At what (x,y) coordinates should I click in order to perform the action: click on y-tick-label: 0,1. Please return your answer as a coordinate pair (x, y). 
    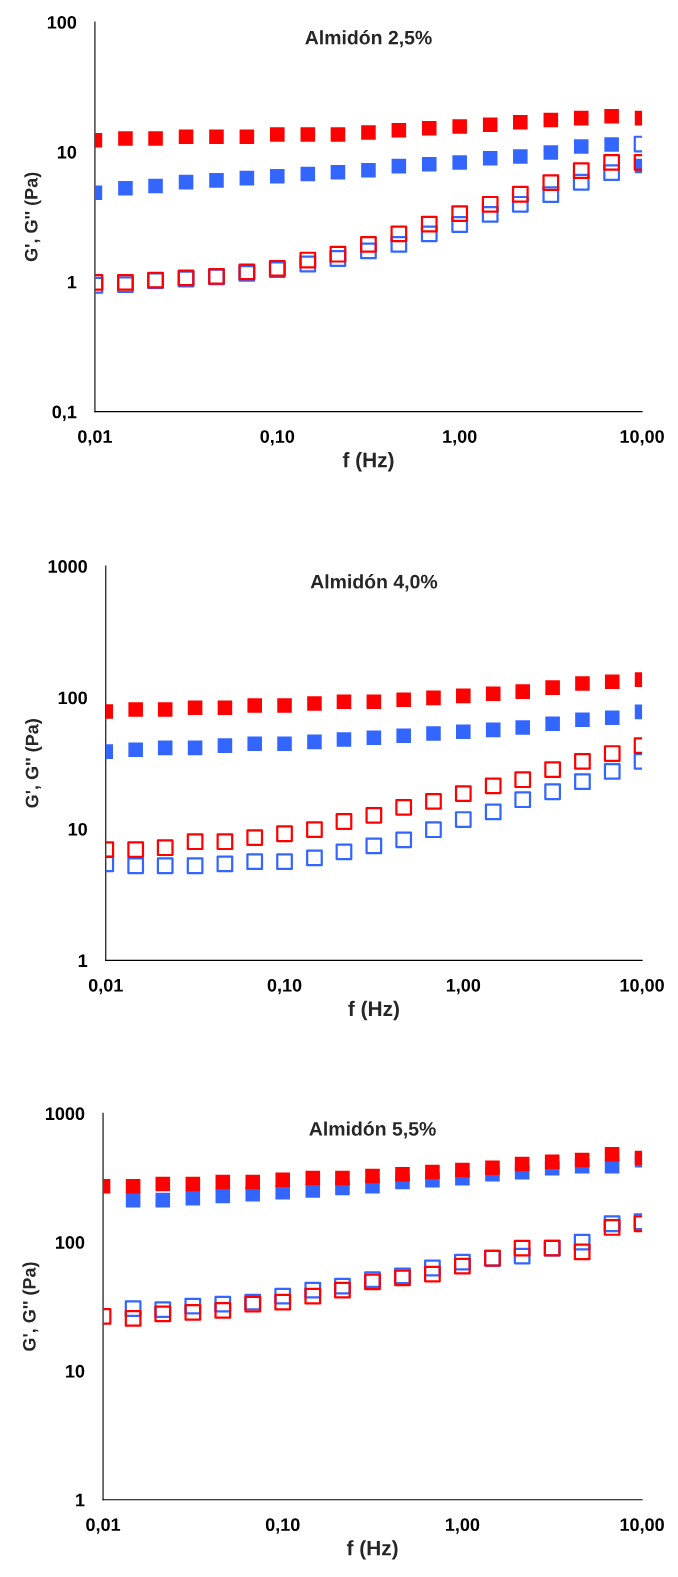
    Looking at the image, I should click on (64, 413).